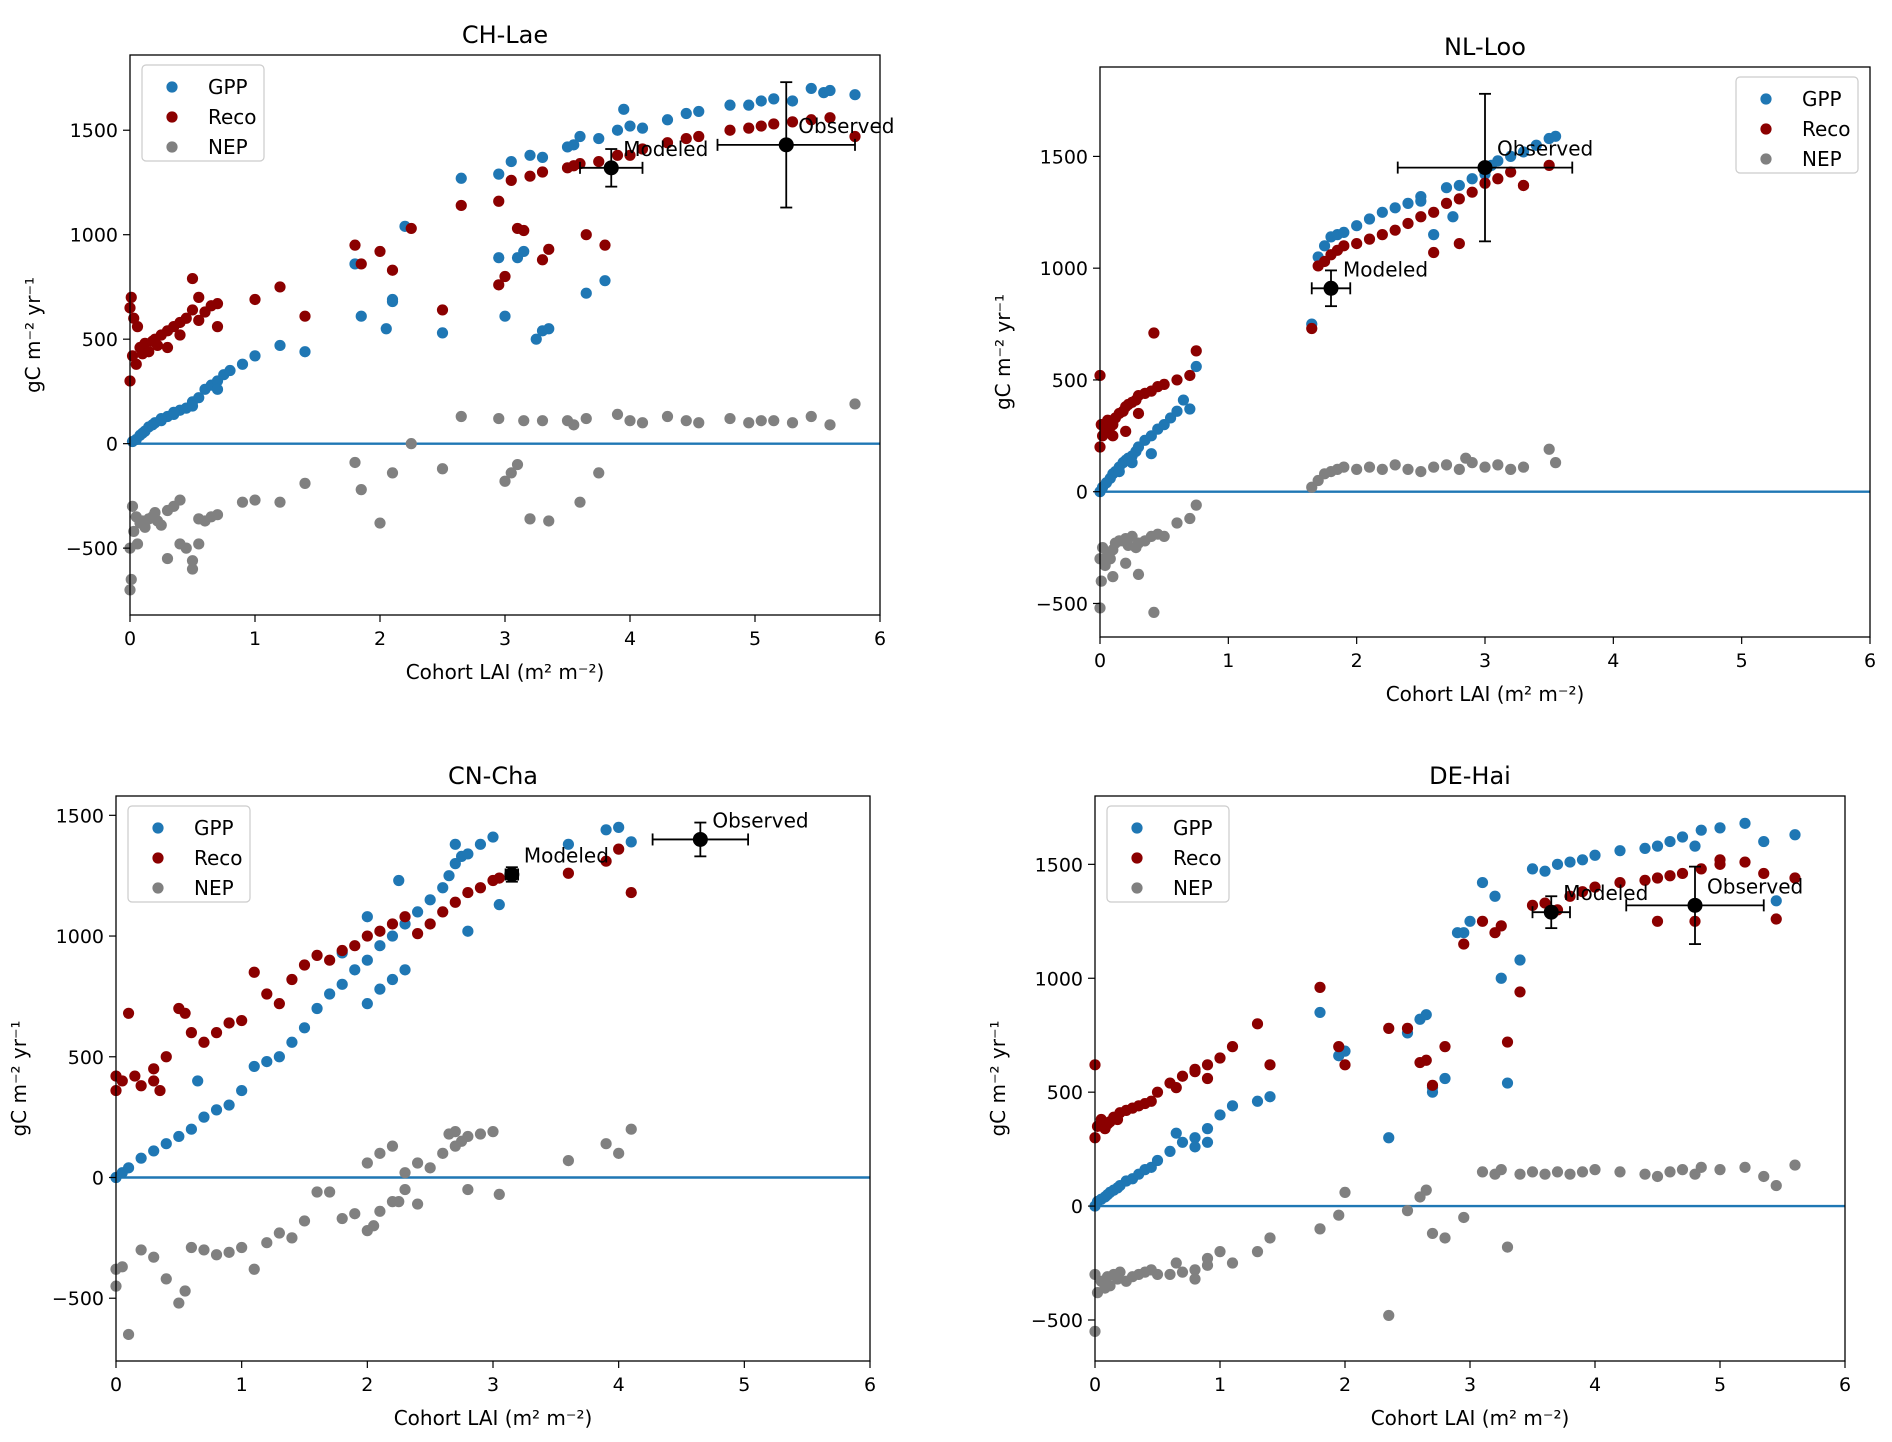 The image size is (1892, 1442). What do you see at coordinates (1082, 493) in the screenshot?
I see `y-tick-label: 0` at bounding box center [1082, 493].